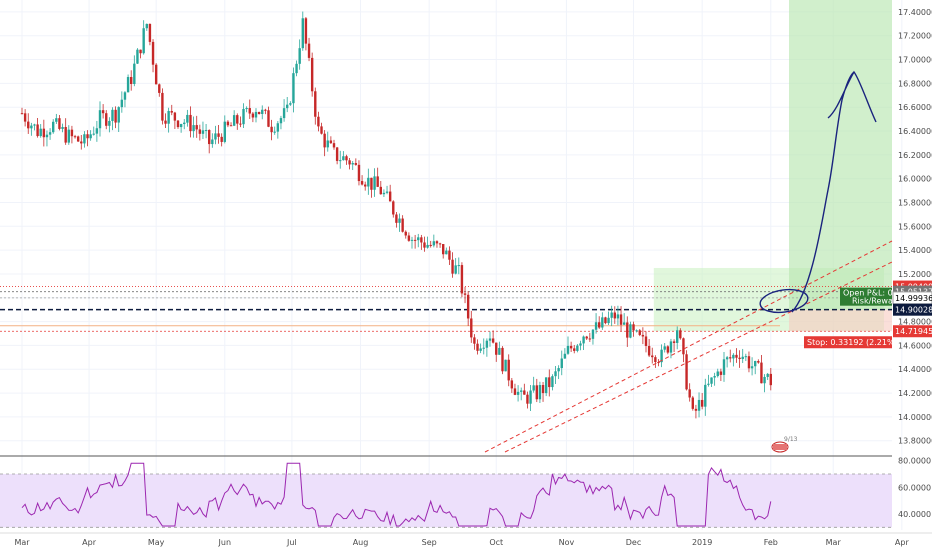 This screenshot has width=932, height=550. I want to click on price-tag-bg, so click(912, 309).